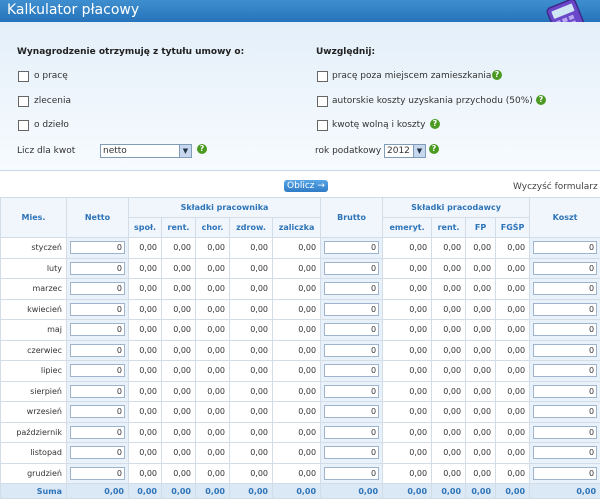 The width and height of the screenshot is (600, 500). What do you see at coordinates (51, 125) in the screenshot?
I see `contract-option-label: o dzieło` at bounding box center [51, 125].